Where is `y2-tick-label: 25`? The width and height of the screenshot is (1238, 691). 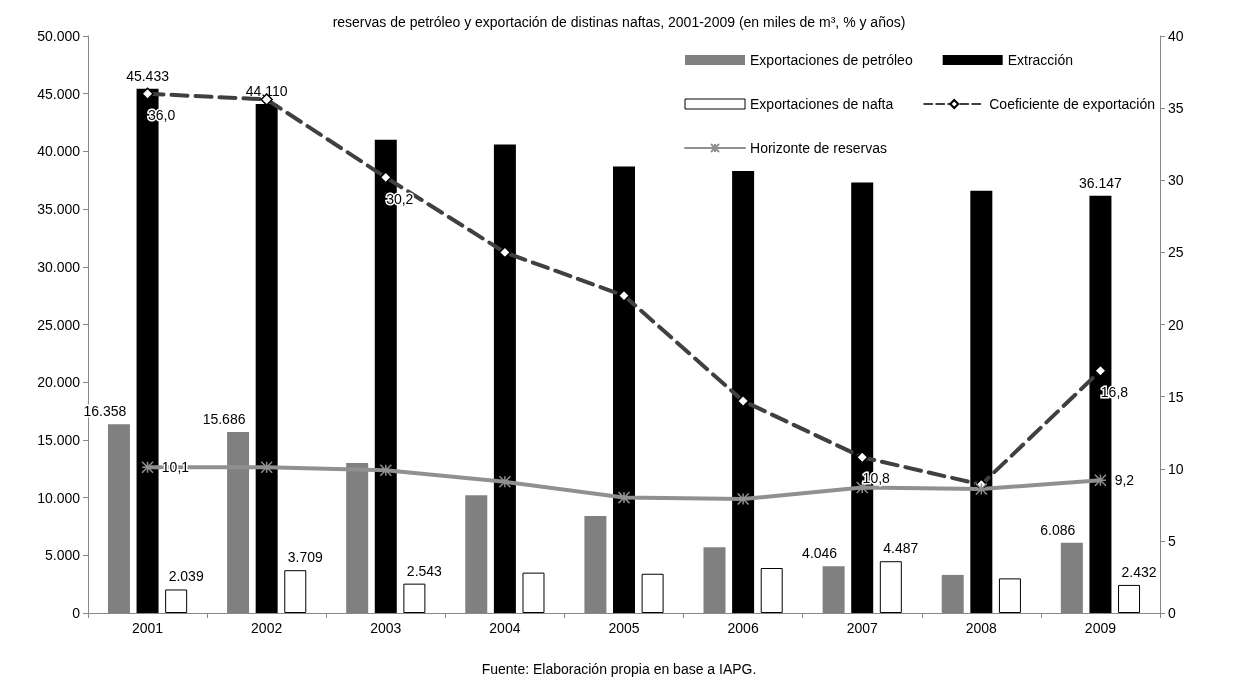 y2-tick-label: 25 is located at coordinates (1176, 252).